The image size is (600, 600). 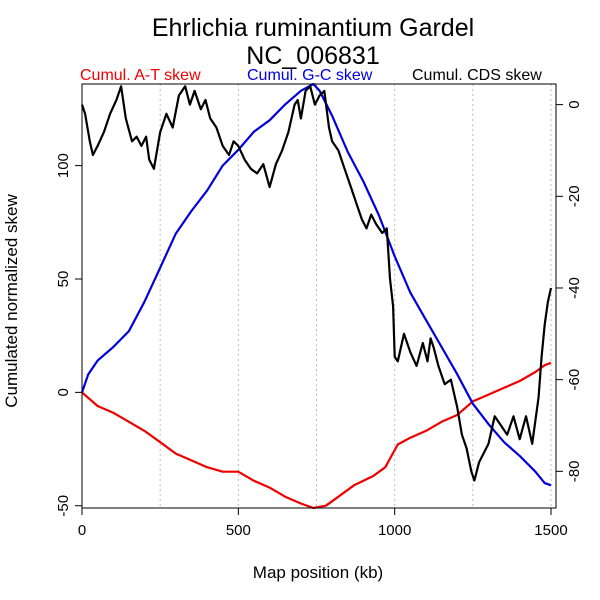 What do you see at coordinates (574, 288) in the screenshot?
I see `y2-tick-label: -40` at bounding box center [574, 288].